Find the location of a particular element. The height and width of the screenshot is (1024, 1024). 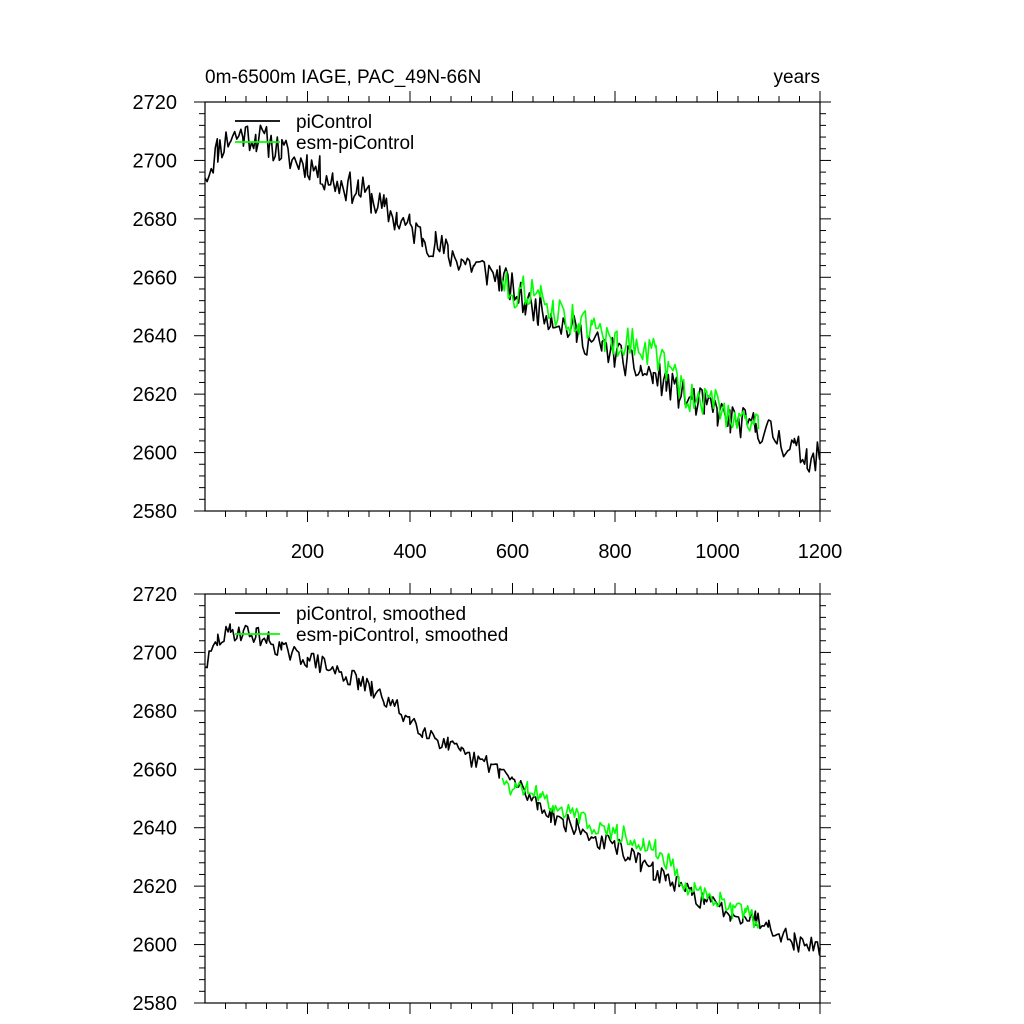

legend-label: esm-piControl is located at coordinates (355, 143).